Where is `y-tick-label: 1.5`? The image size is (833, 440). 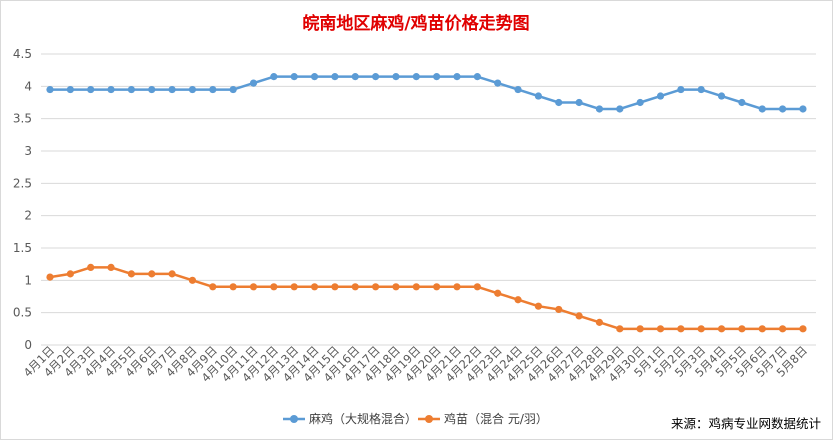 y-tick-label: 1.5 is located at coordinates (22, 248).